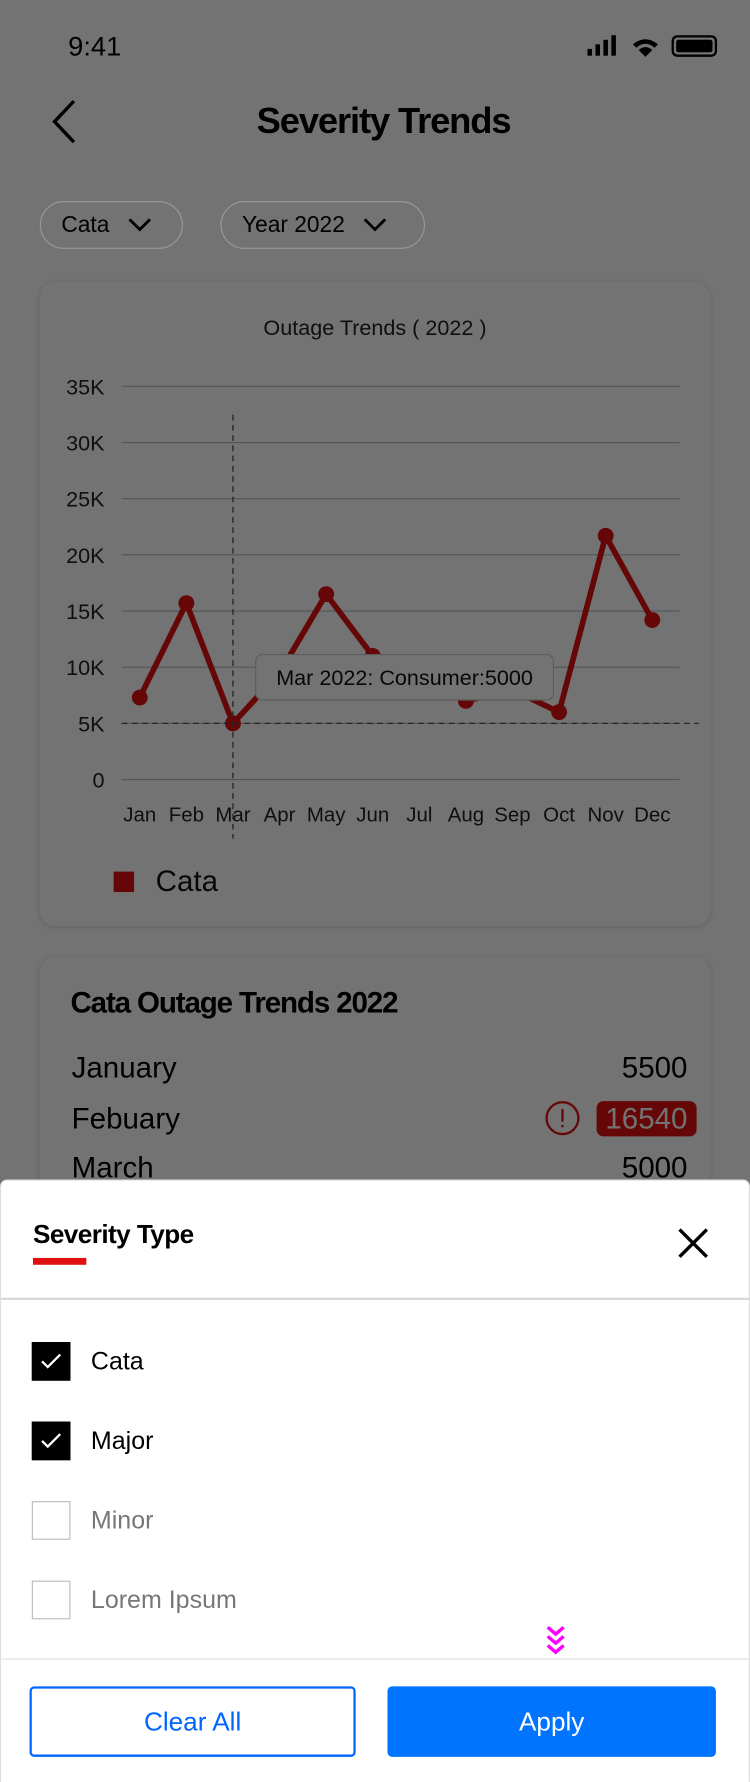  I want to click on option-label: Cata, so click(117, 1360).